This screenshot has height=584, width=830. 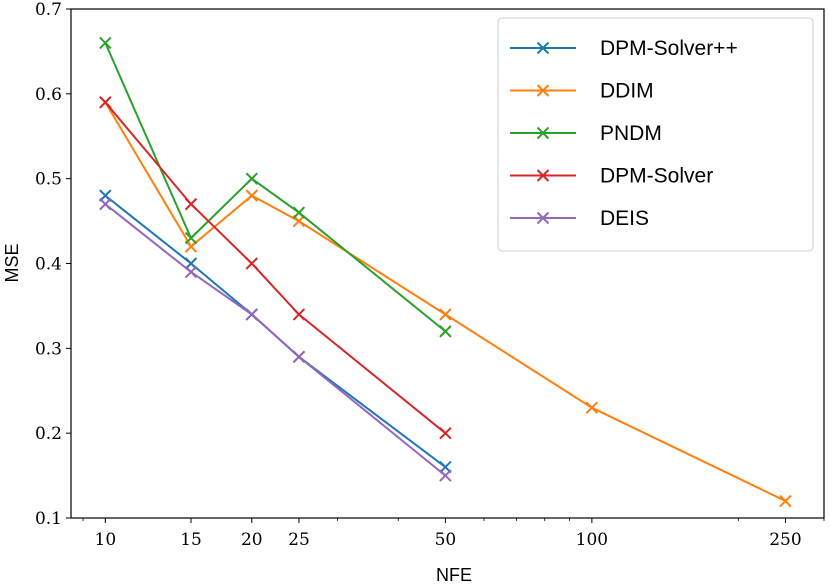 What do you see at coordinates (669, 48) in the screenshot?
I see `legend-label: DPM-Solver++` at bounding box center [669, 48].